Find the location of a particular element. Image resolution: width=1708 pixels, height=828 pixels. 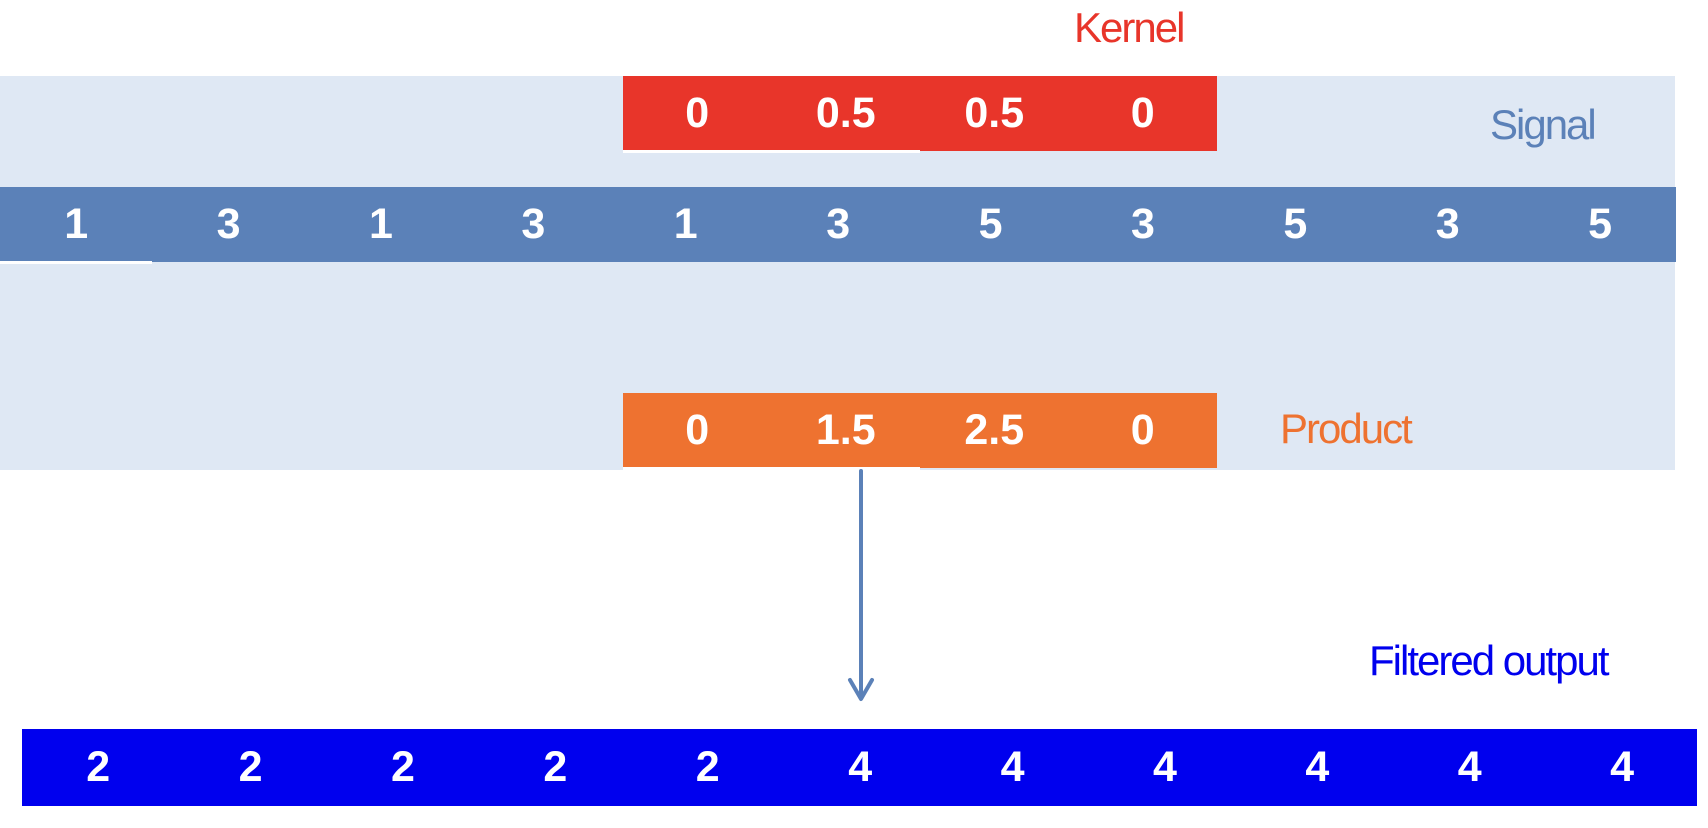

product-underline is located at coordinates (771, 468).